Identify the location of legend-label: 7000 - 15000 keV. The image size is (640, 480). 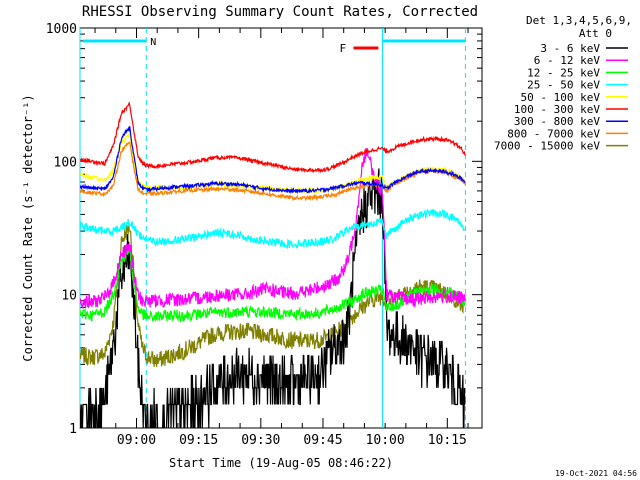
(547, 146).